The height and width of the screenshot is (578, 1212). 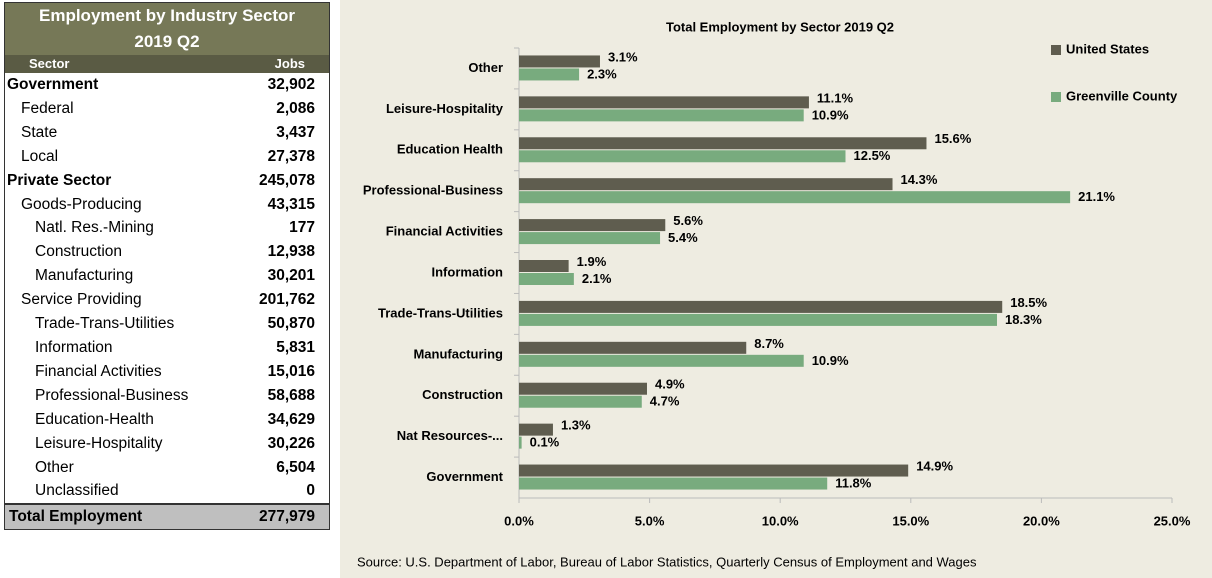 What do you see at coordinates (167, 396) in the screenshot?
I see `table-row: Professional-Business 58,688` at bounding box center [167, 396].